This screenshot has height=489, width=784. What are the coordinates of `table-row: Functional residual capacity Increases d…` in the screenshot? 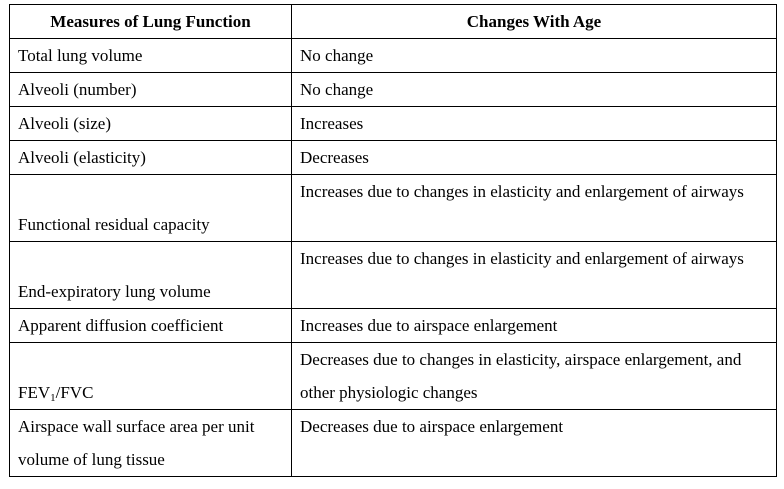 It's located at (393, 208).